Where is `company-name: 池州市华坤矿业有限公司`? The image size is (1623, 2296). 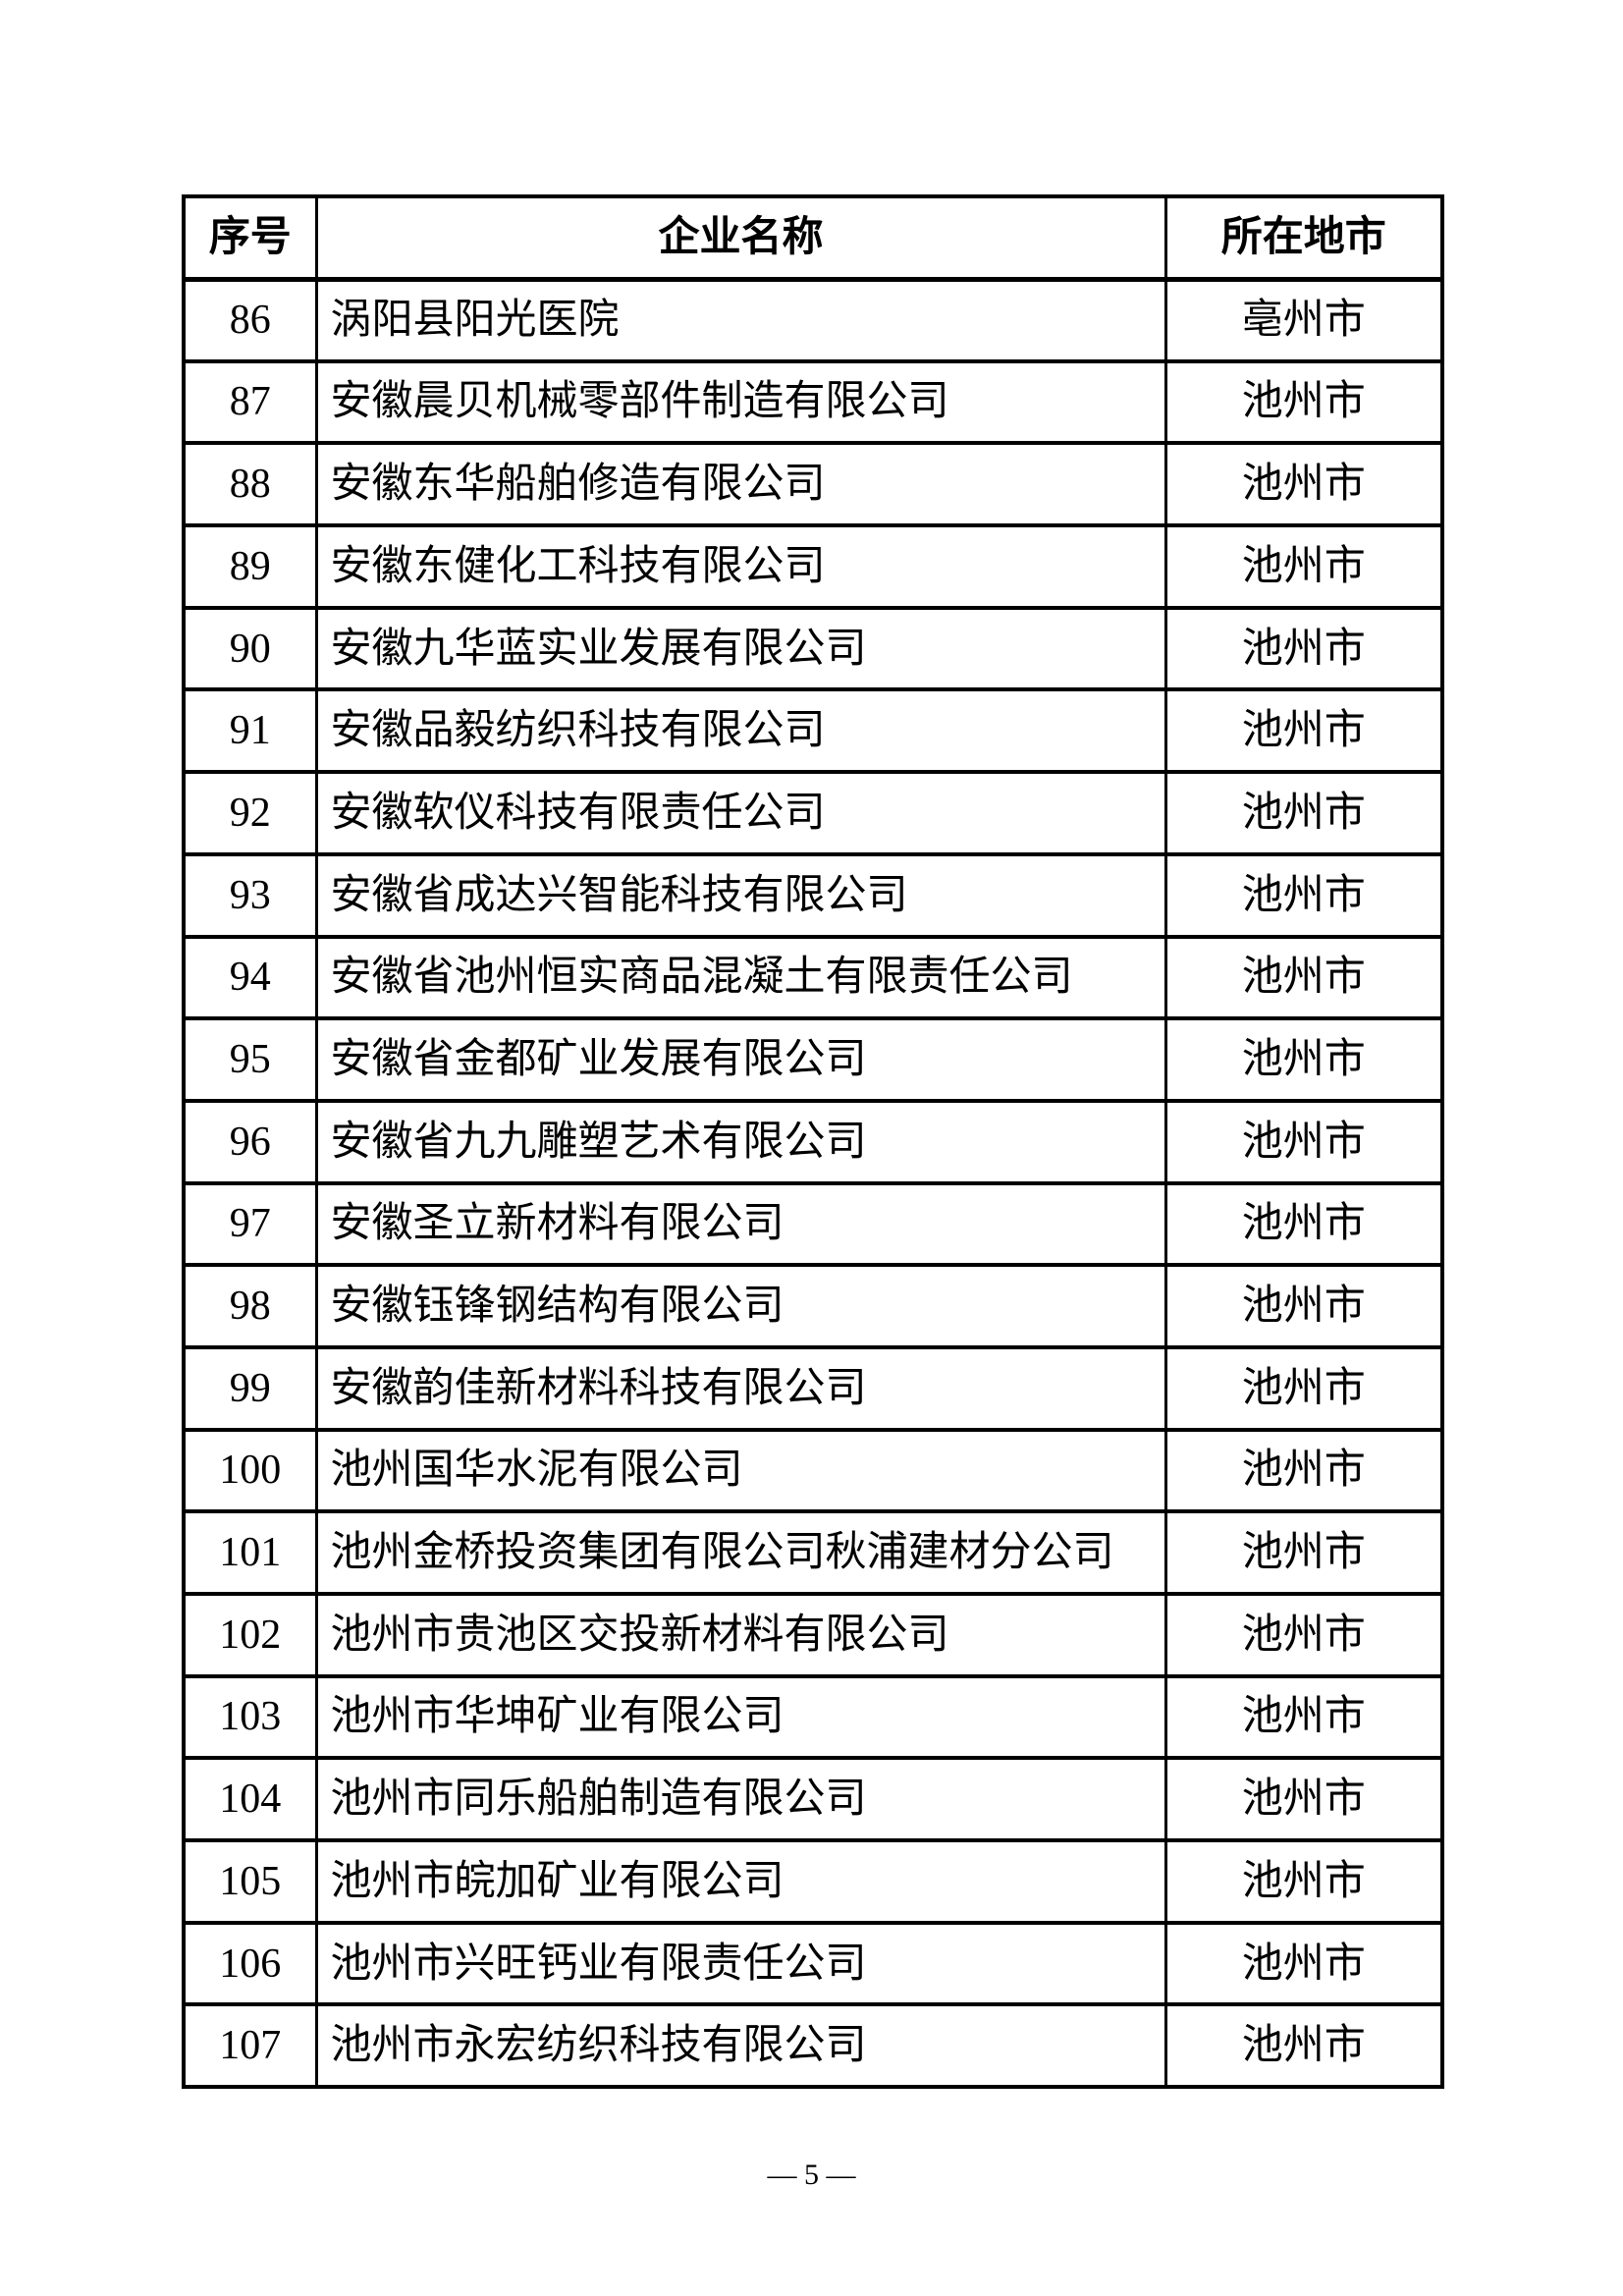
company-name: 池州市华坤矿业有限公司 is located at coordinates (740, 1717).